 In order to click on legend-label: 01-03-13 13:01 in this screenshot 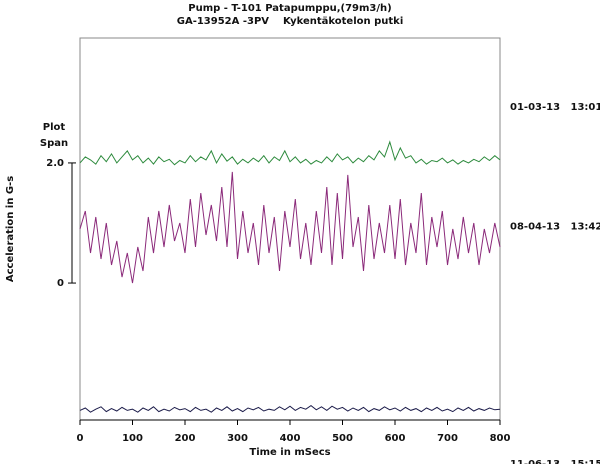, I will do `click(555, 107)`.